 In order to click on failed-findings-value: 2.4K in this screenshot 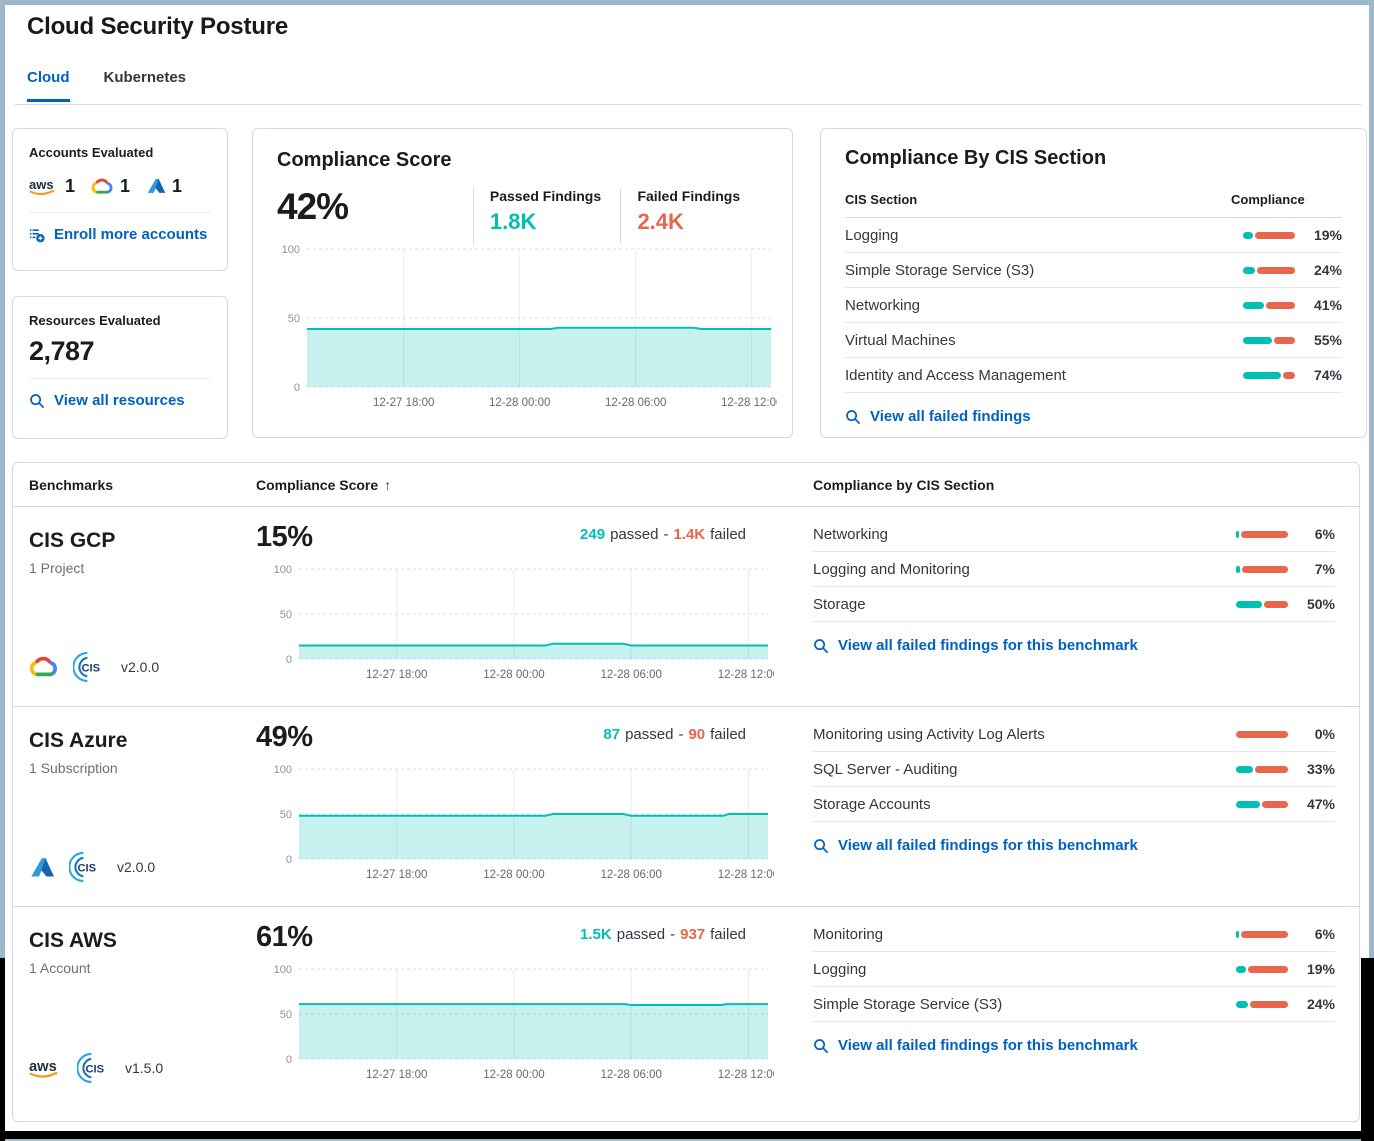, I will do `click(660, 221)`.